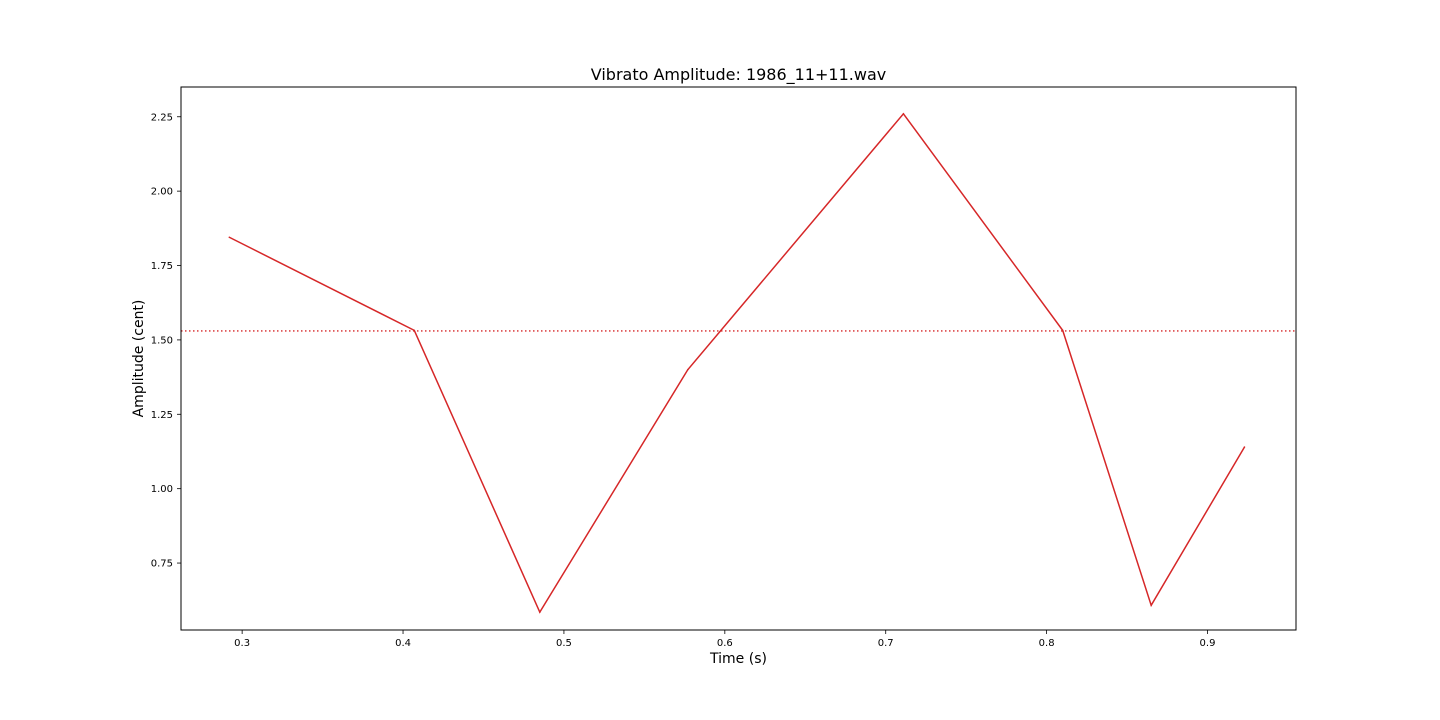 Image resolution: width=1440 pixels, height=720 pixels. Describe the element at coordinates (162, 117) in the screenshot. I see `y-tick-label: 2.25` at that location.